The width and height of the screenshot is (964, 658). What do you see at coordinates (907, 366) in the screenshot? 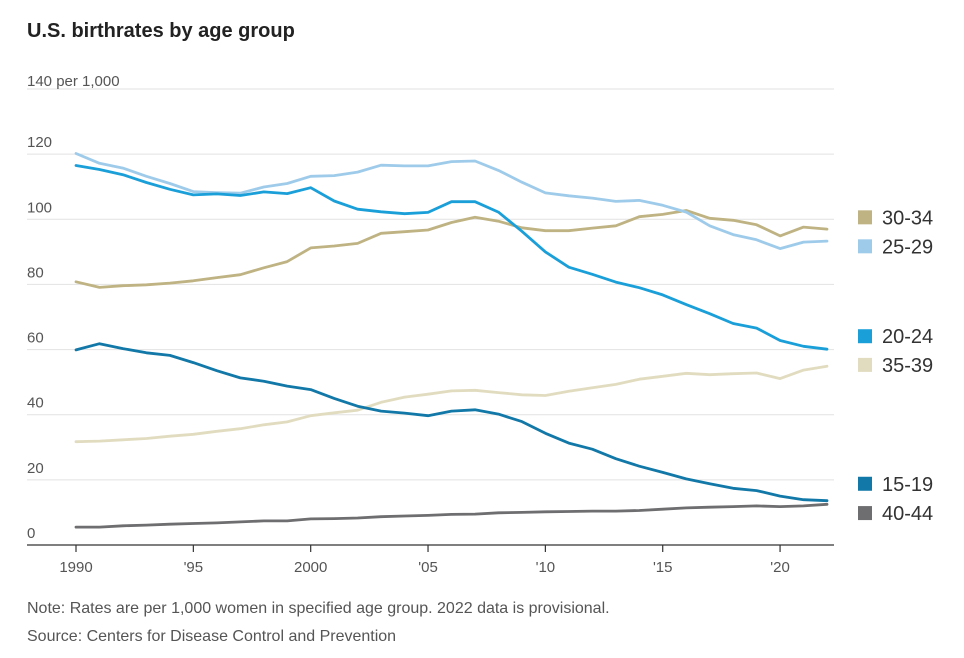
I see `legend-label-35-39: 35-39` at bounding box center [907, 366].